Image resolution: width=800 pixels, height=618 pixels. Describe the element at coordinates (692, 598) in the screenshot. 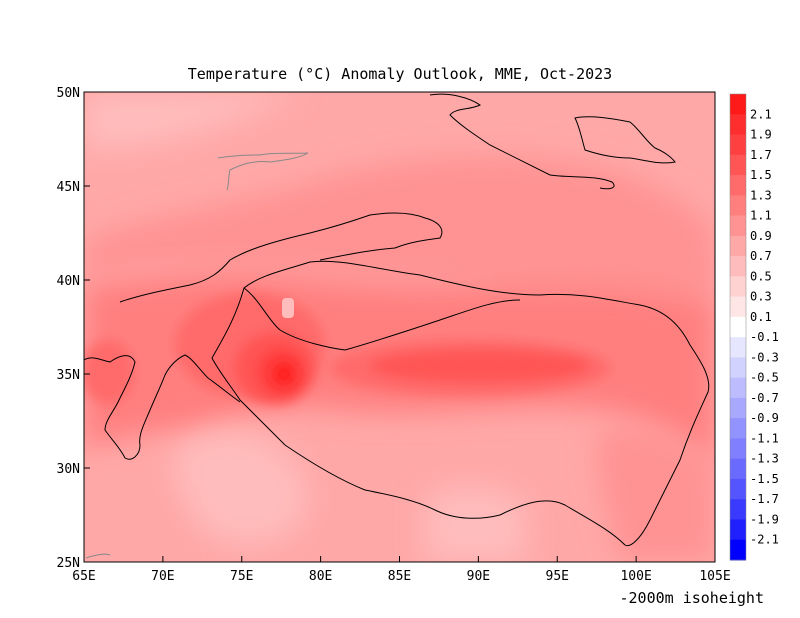

I see `isoheight-note: -2000m isoheight` at that location.